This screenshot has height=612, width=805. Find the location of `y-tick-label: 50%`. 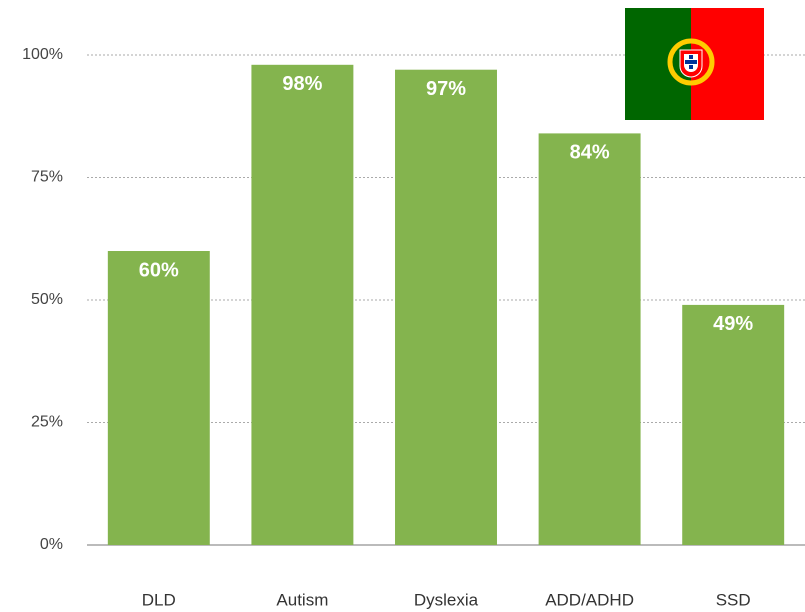

y-tick-label: 50% is located at coordinates (47, 299).